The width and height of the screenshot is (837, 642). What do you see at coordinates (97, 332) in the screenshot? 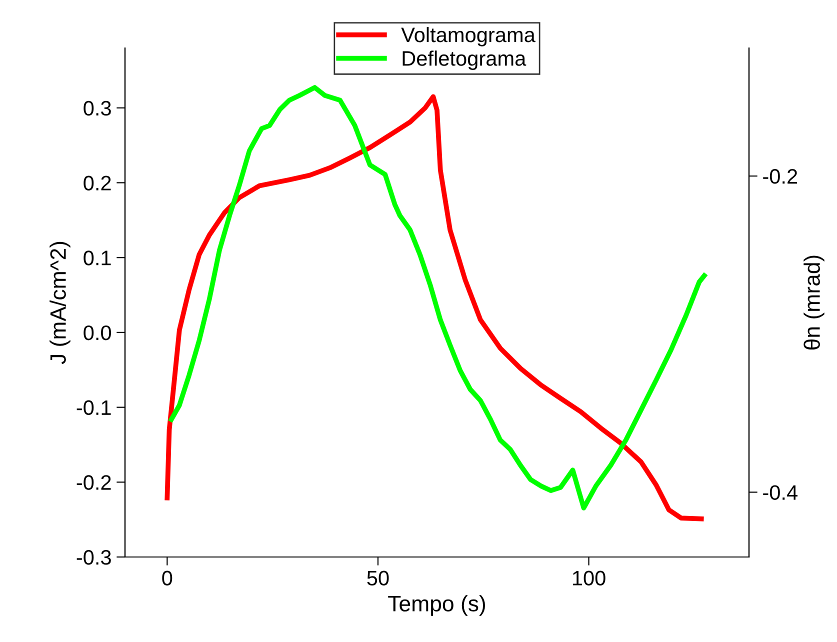
I see `y-tick-label: 0.0` at bounding box center [97, 332].